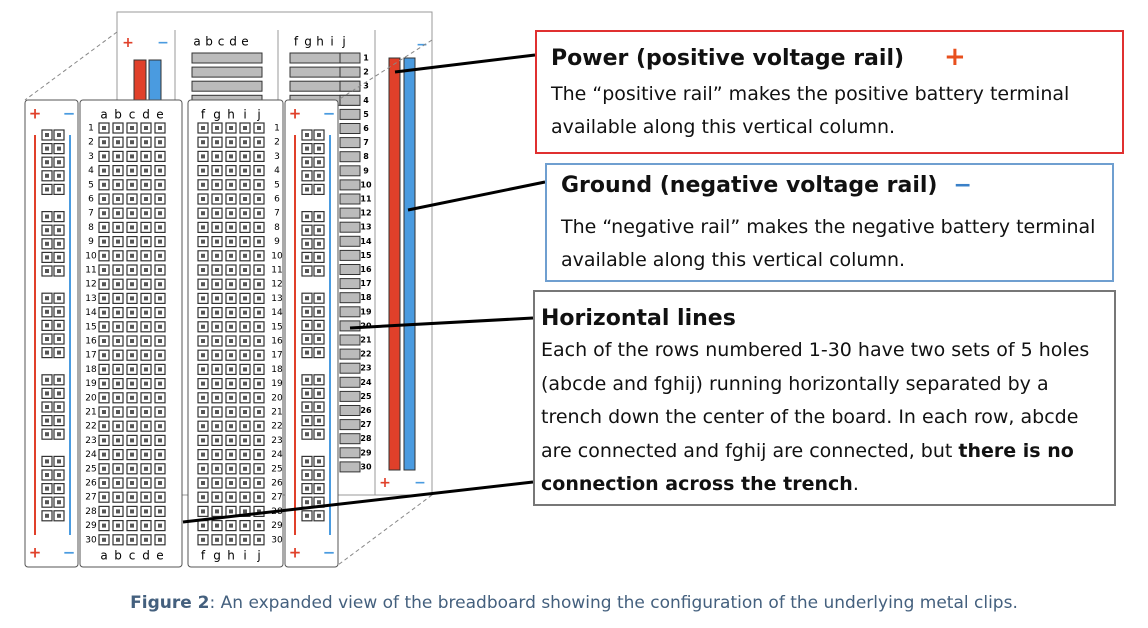  Describe the element at coordinates (277, 129) in the screenshot. I see `row-number: 1` at that location.